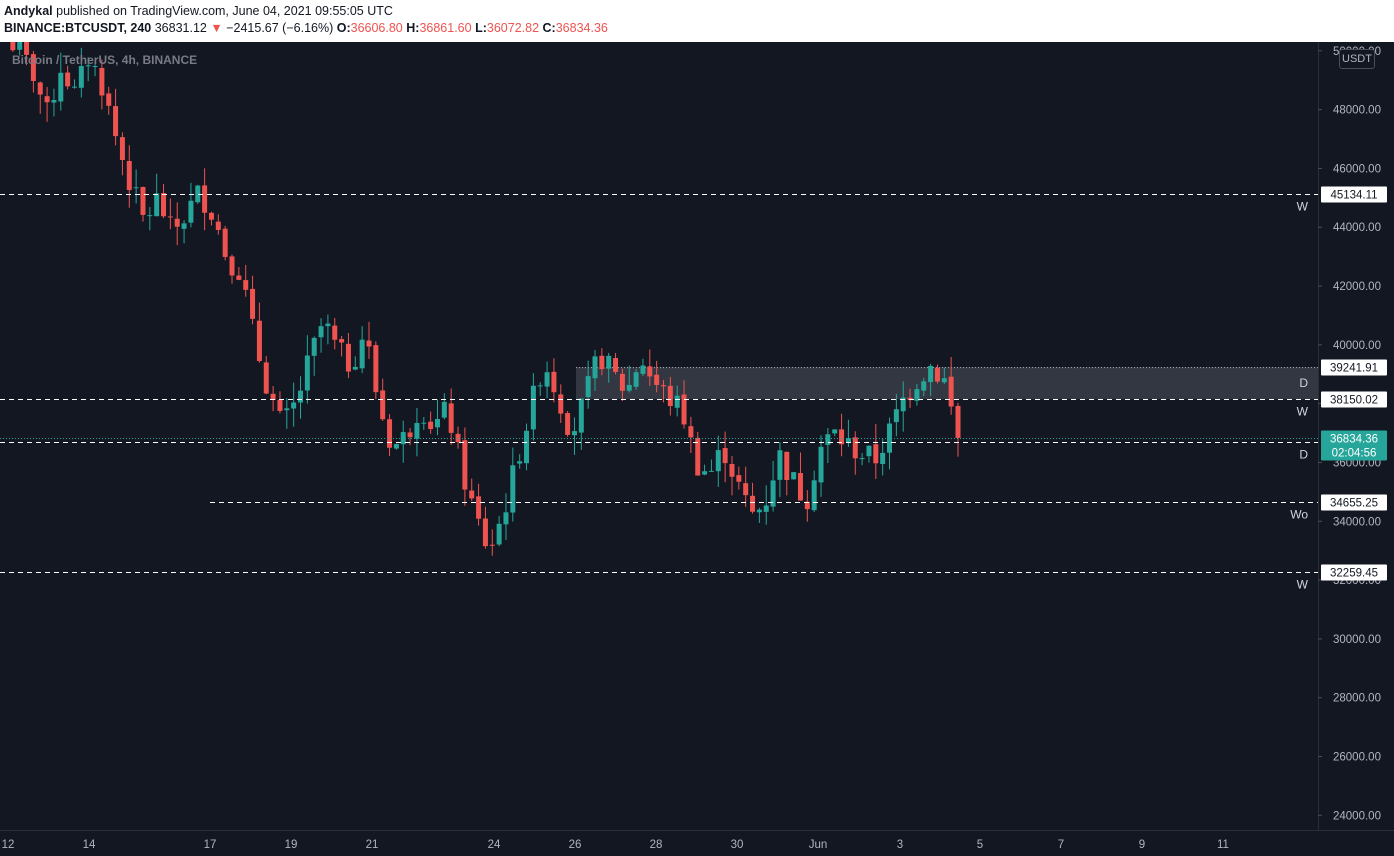 The image size is (1394, 856). I want to click on x-tick-label: Jun, so click(818, 845).